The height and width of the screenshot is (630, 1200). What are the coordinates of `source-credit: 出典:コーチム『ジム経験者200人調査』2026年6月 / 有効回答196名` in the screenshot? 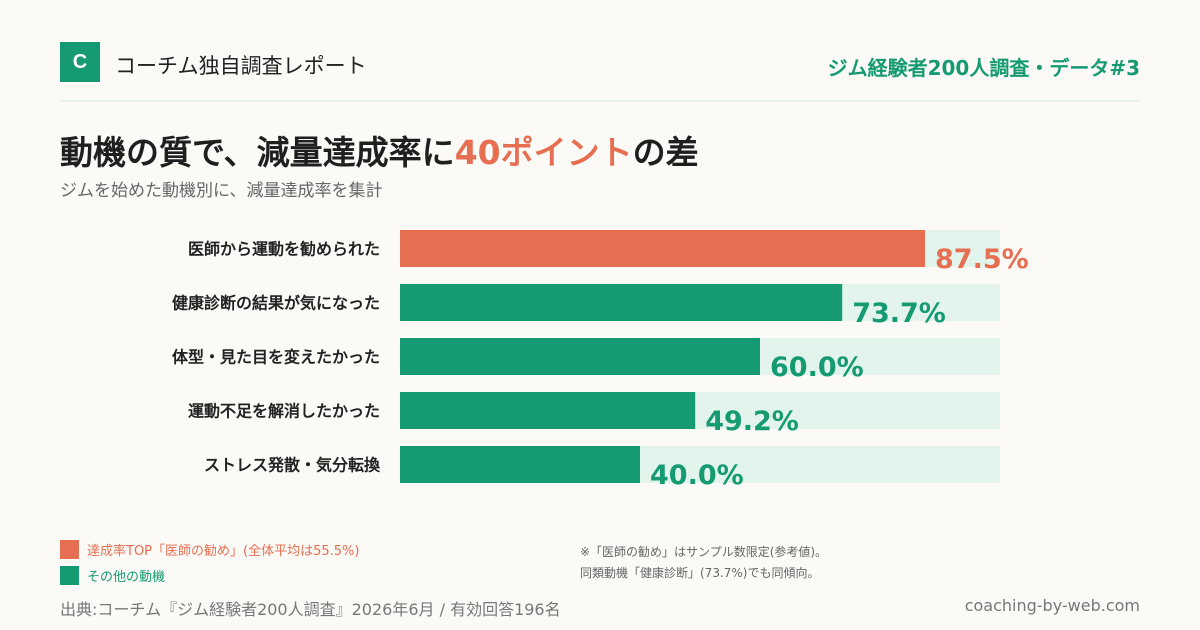 It's located at (310, 609).